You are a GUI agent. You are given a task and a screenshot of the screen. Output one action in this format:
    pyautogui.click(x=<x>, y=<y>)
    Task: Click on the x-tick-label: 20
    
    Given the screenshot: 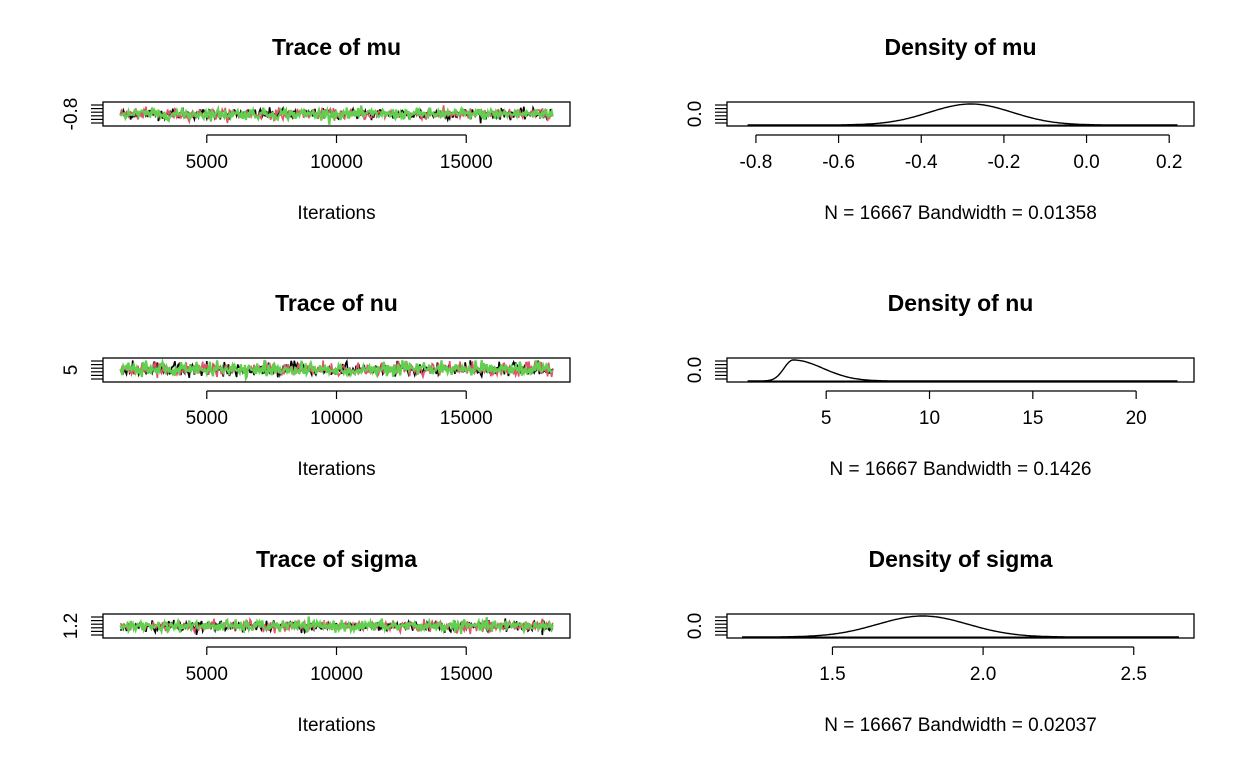 What is the action you would take?
    pyautogui.click(x=1136, y=418)
    